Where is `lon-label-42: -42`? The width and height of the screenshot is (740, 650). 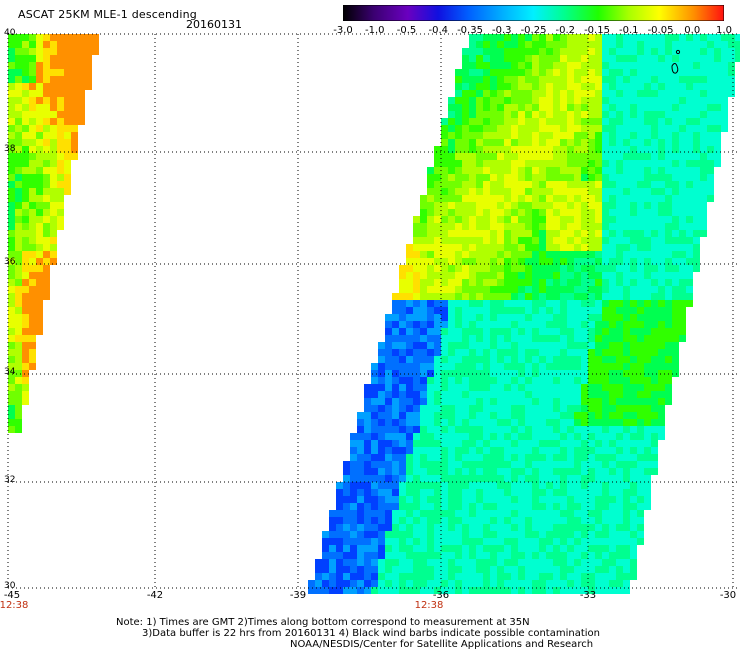
lon-label-42: -42 is located at coordinates (155, 595).